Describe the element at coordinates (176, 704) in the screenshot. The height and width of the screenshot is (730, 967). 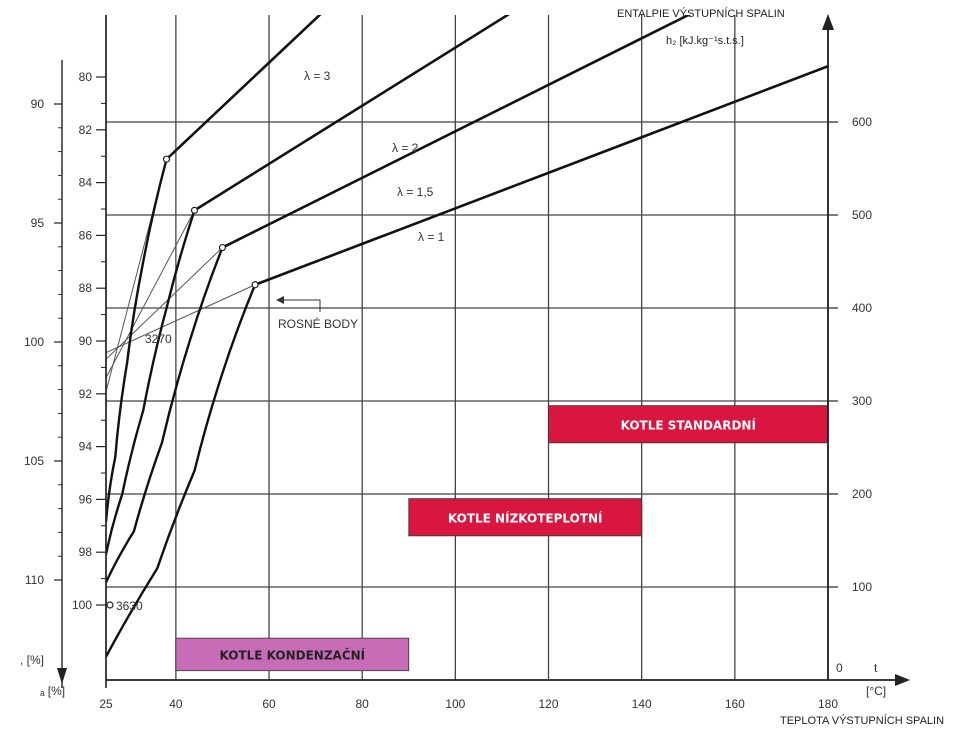
I see `x-tick-label: 40` at that location.